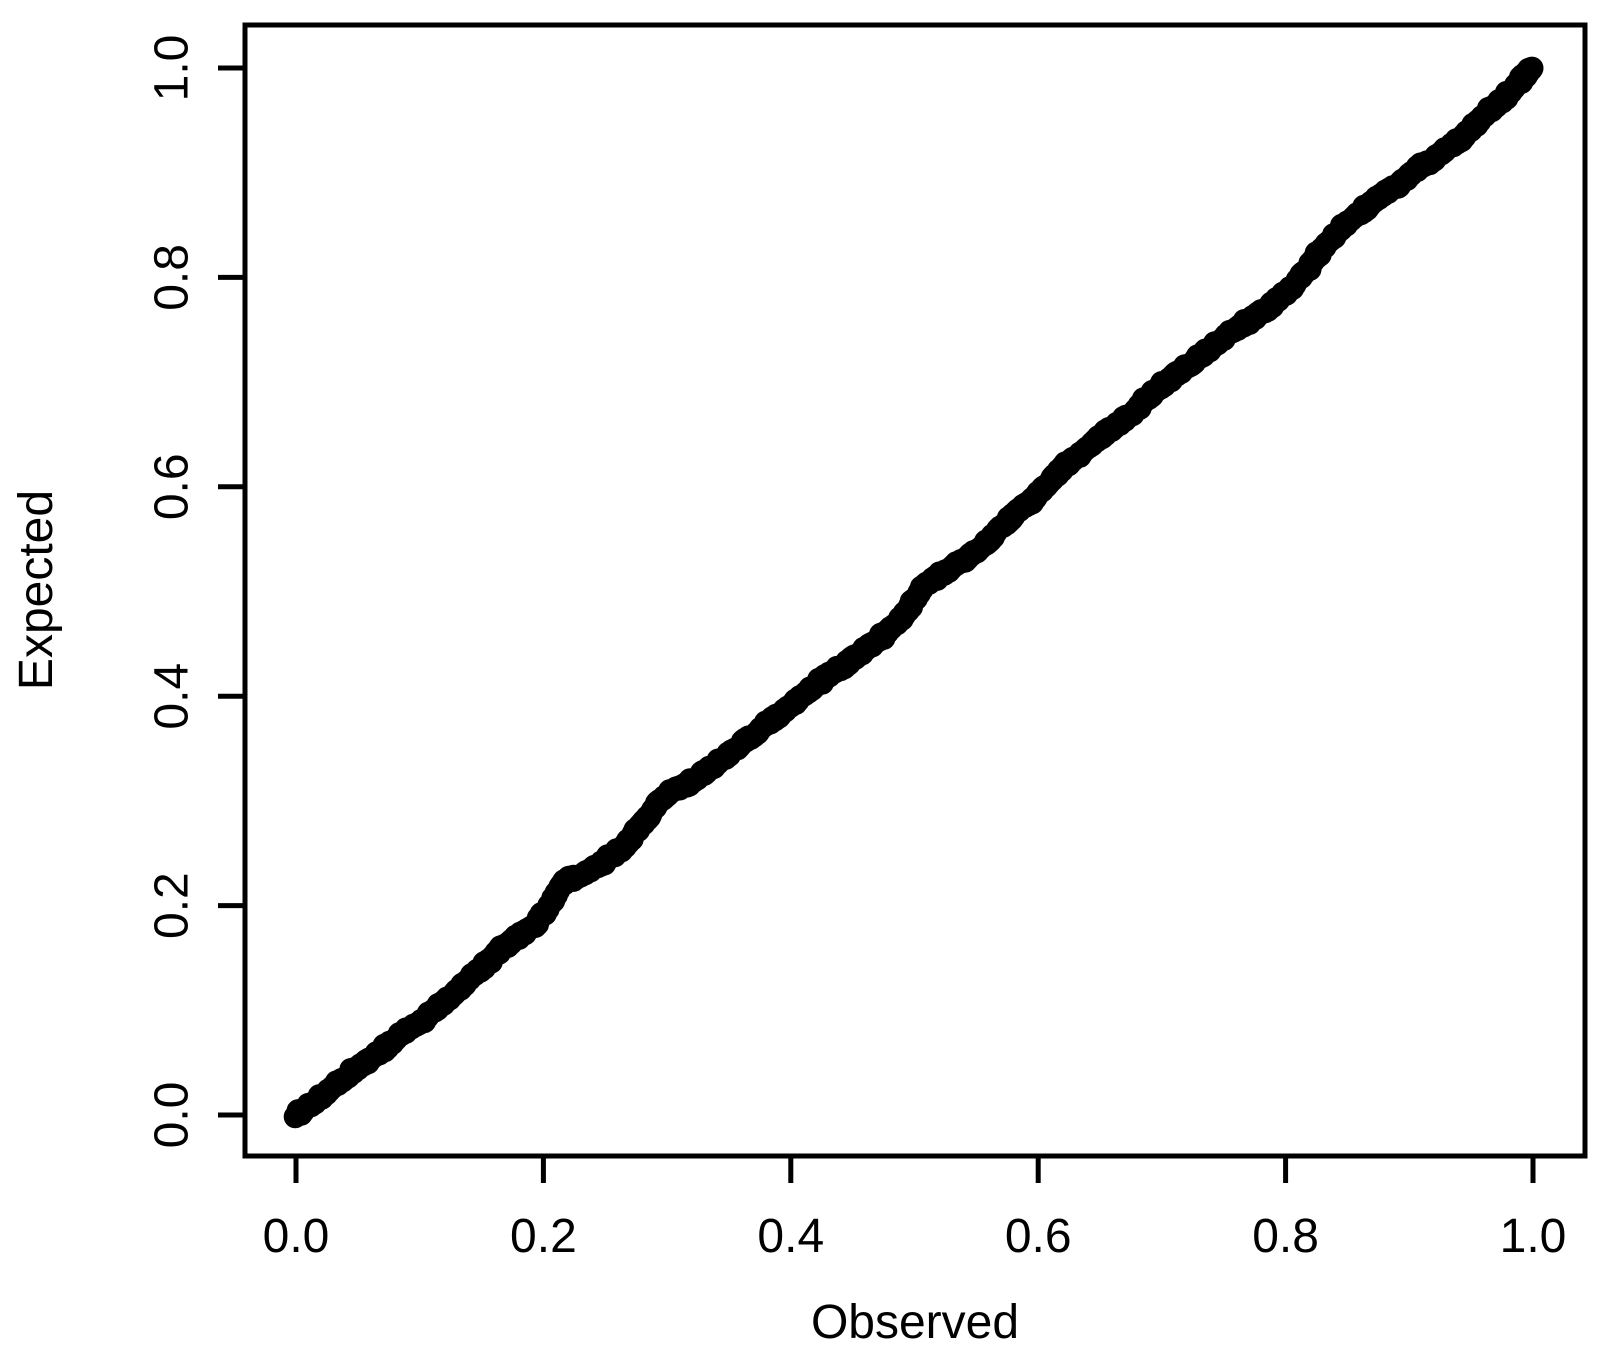 Image resolution: width=1608 pixels, height=1369 pixels. What do you see at coordinates (172, 905) in the screenshot?
I see `y-tick-label: 0.2` at bounding box center [172, 905].